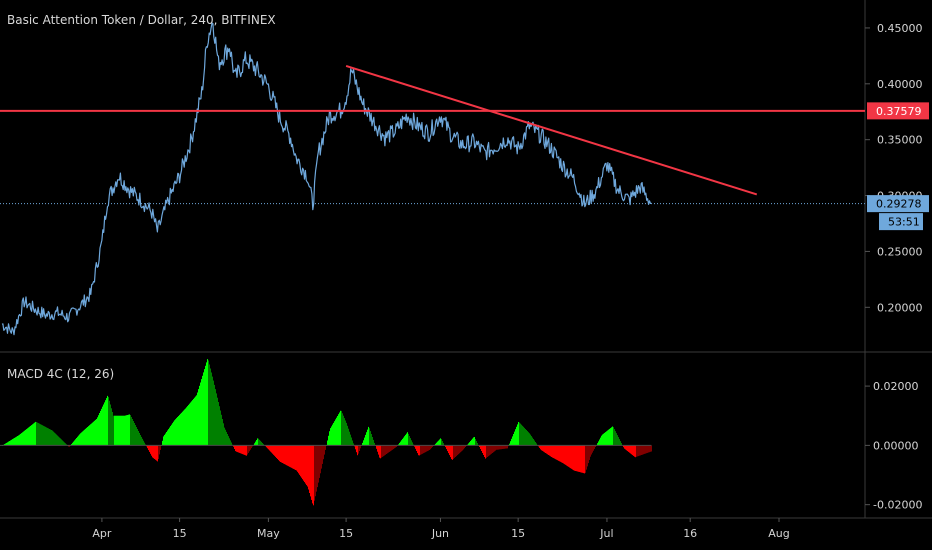  Describe the element at coordinates (102, 533) in the screenshot. I see `time-tick-label: Apr` at that location.